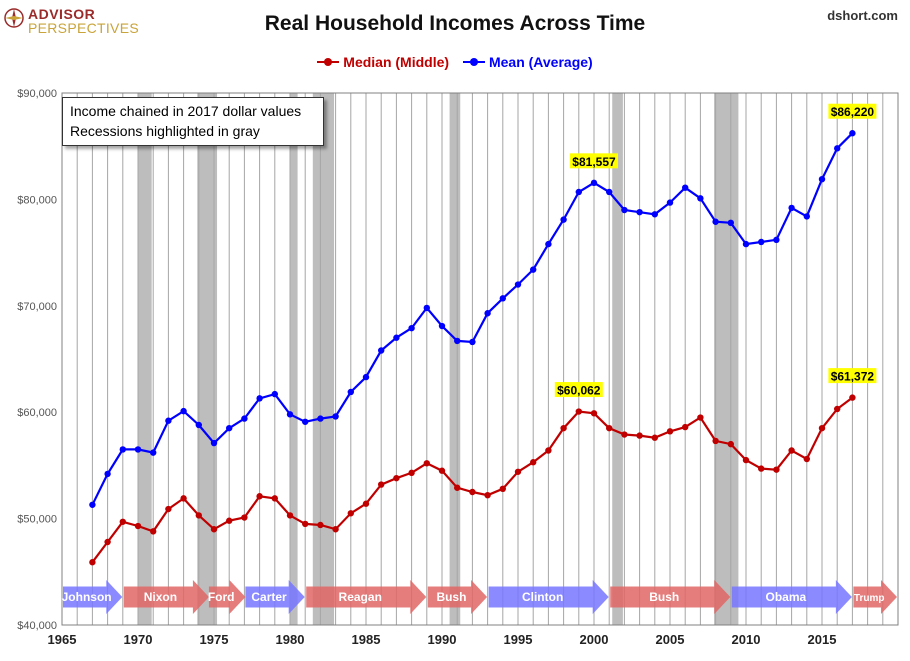 The height and width of the screenshot is (661, 910). What do you see at coordinates (221, 597) in the screenshot?
I see `president-label: Ford` at bounding box center [221, 597].